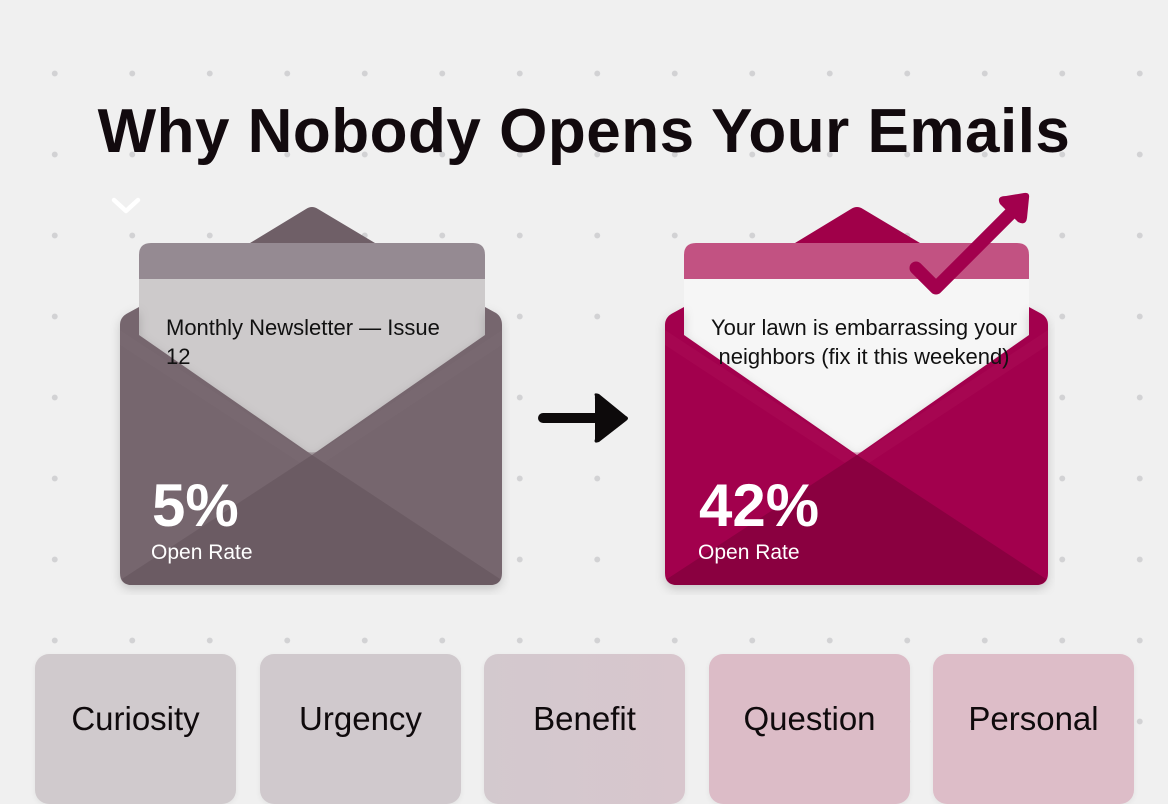 The image size is (1168, 804). Describe the element at coordinates (809, 718) in the screenshot. I see `category-label: Question` at that location.